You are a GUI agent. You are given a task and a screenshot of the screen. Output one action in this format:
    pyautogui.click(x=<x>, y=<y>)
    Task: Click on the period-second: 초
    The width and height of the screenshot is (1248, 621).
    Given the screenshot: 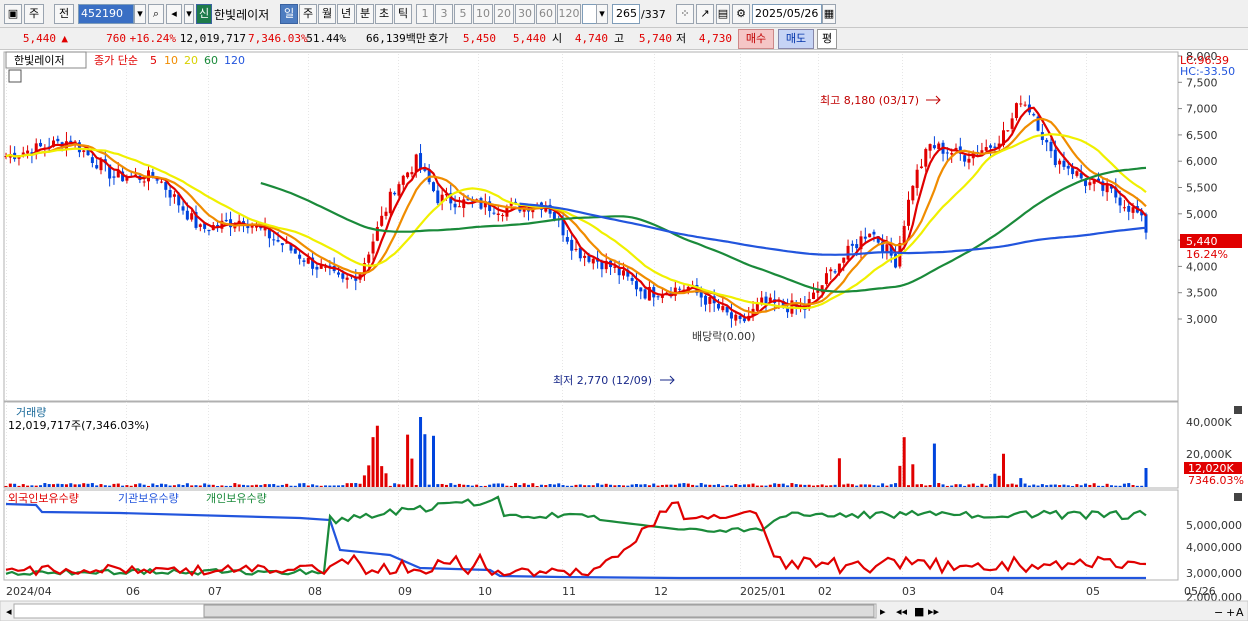 What is the action you would take?
    pyautogui.click(x=384, y=14)
    